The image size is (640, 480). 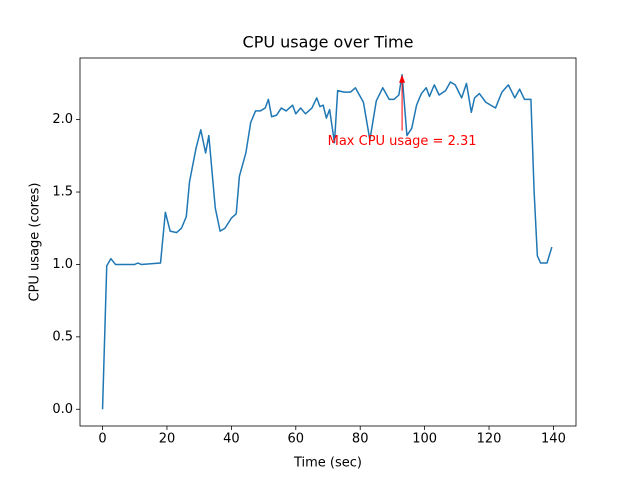 I want to click on x-tick-label: 60, so click(x=296, y=439).